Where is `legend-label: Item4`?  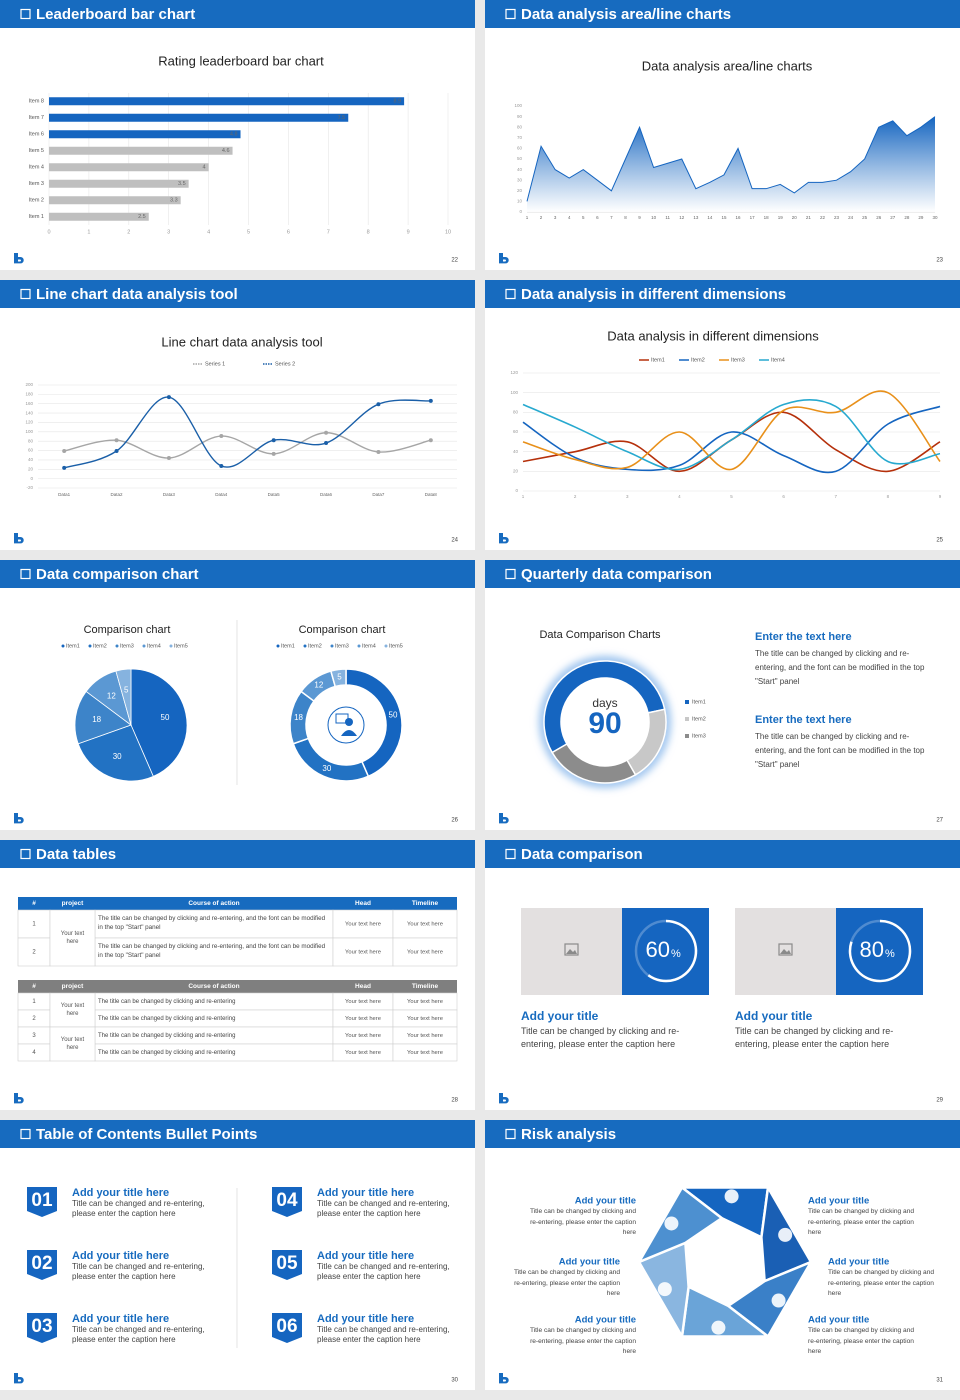 legend-label: Item4 is located at coordinates (778, 360).